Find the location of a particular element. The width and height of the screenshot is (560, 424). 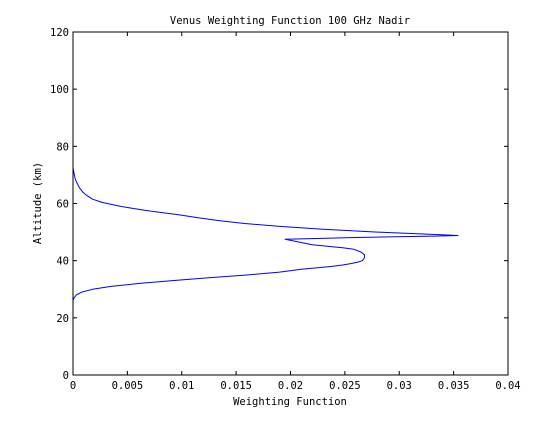

x-tick-label: 0.015 is located at coordinates (236, 386).